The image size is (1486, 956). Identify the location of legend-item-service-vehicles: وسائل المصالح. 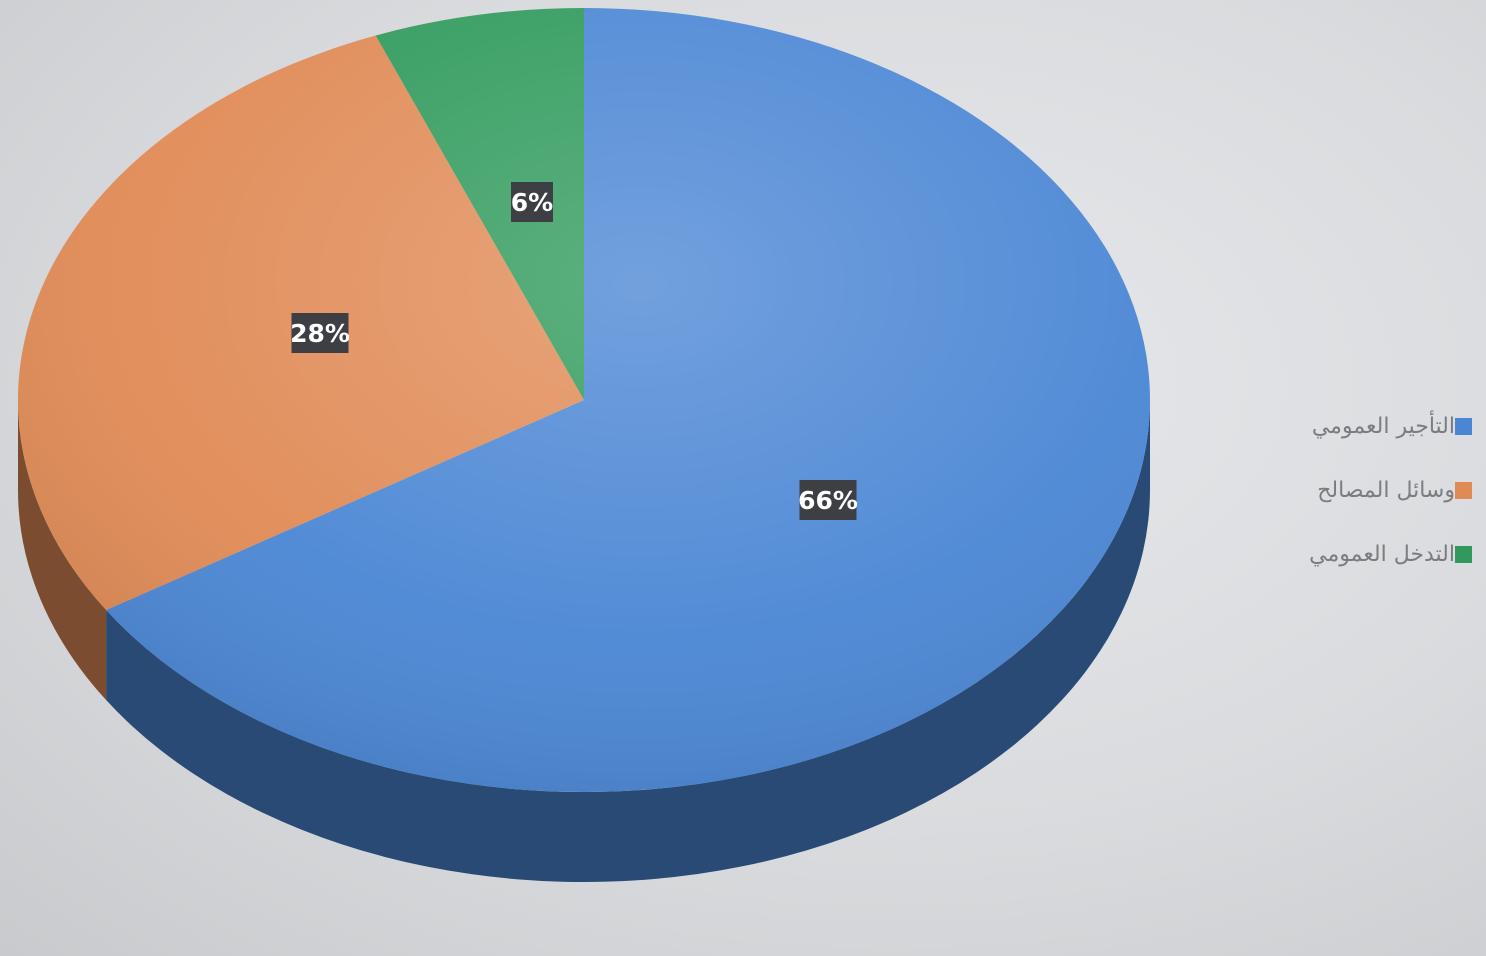
(1366, 490).